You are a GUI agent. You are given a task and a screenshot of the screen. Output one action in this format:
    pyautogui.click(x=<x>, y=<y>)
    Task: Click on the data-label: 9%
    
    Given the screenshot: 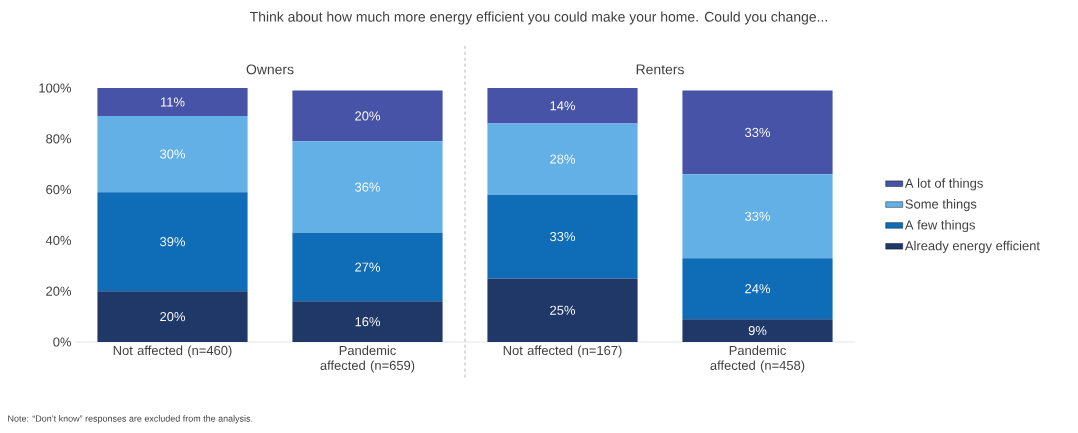 What is the action you would take?
    pyautogui.click(x=757, y=330)
    